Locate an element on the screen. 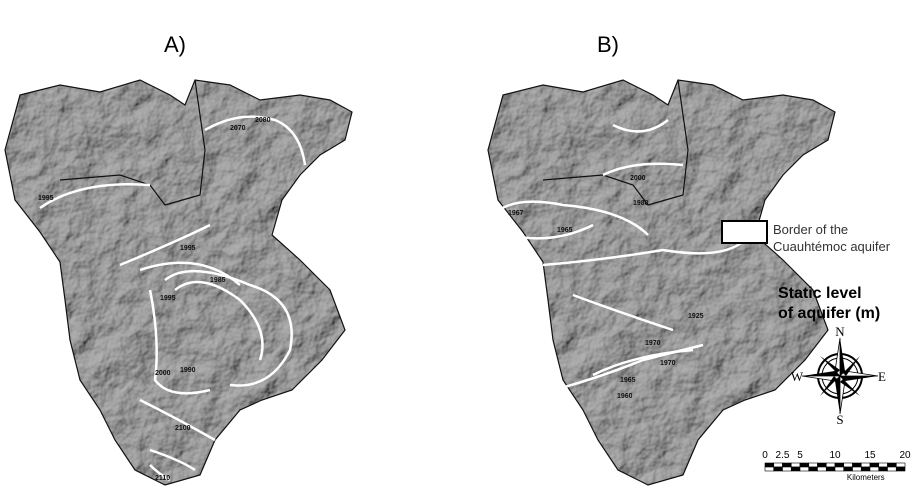 The image size is (920, 489). scale-tick-label: 5 is located at coordinates (800, 455).